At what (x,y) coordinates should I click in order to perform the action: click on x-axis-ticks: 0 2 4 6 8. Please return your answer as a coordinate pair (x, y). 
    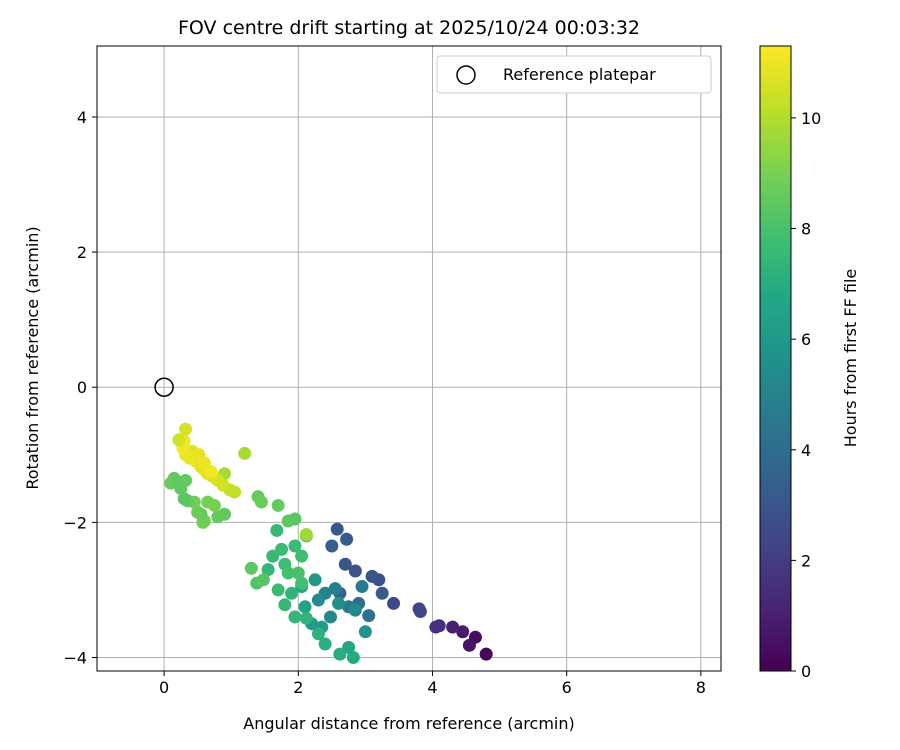
    Looking at the image, I should click on (432, 684).